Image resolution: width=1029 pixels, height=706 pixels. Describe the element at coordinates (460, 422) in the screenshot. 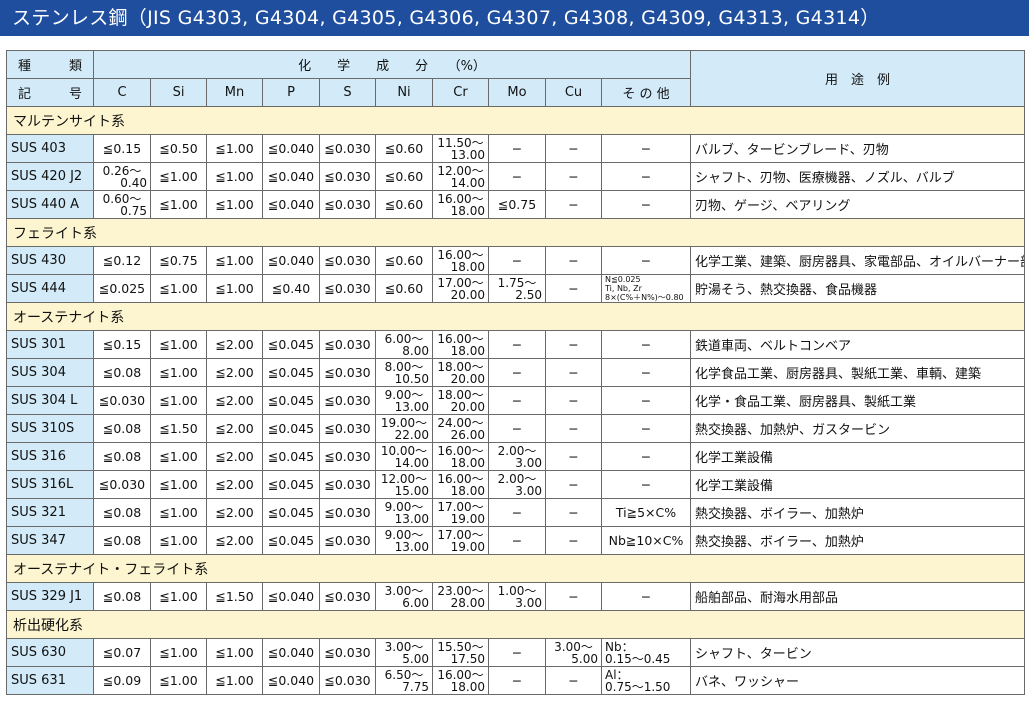

I see `value-line: 24.00〜` at that location.